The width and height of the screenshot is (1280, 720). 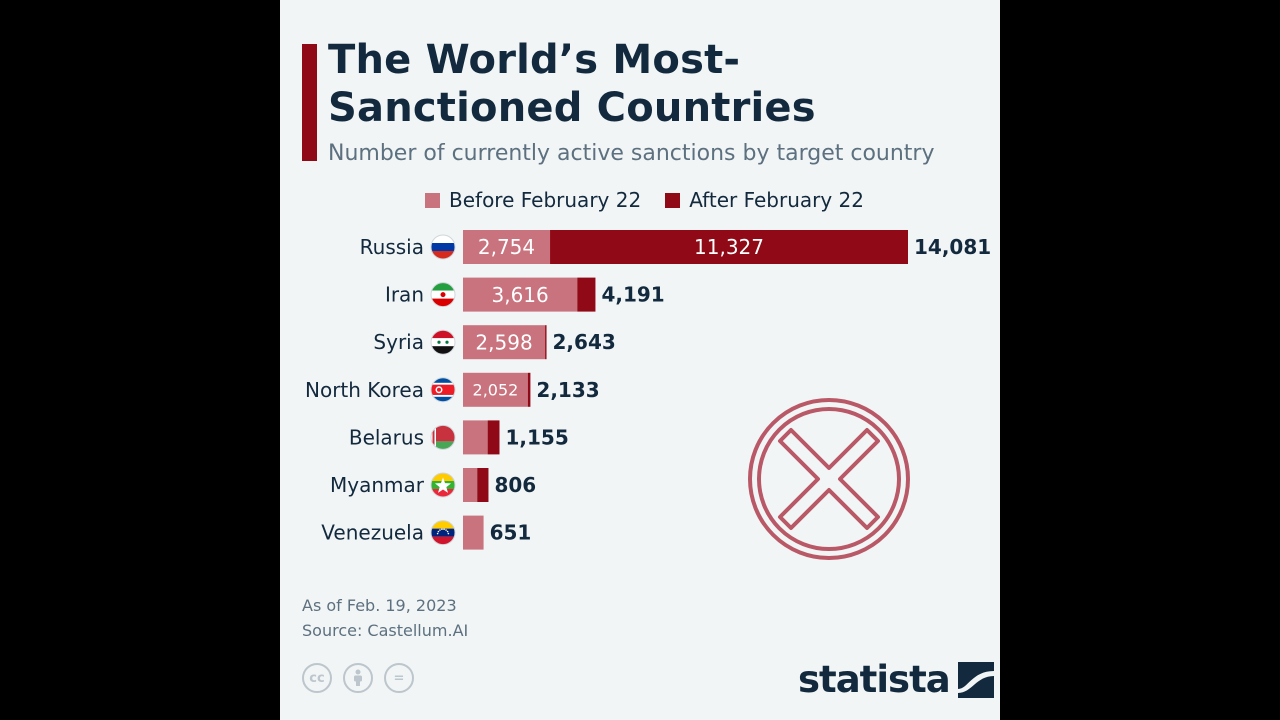 What do you see at coordinates (379, 605) in the screenshot?
I see `as-of-date: As of Feb. 19, 2023` at bounding box center [379, 605].